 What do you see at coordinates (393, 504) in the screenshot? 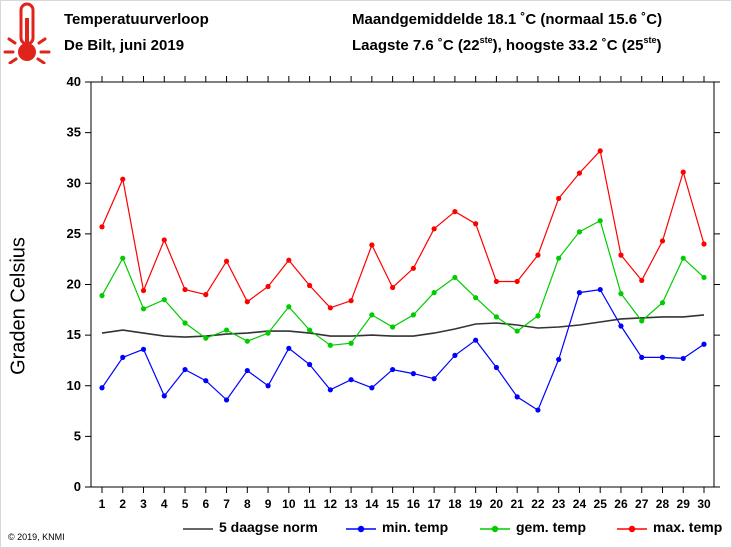
I see `x-tick-label: 15` at bounding box center [393, 504].